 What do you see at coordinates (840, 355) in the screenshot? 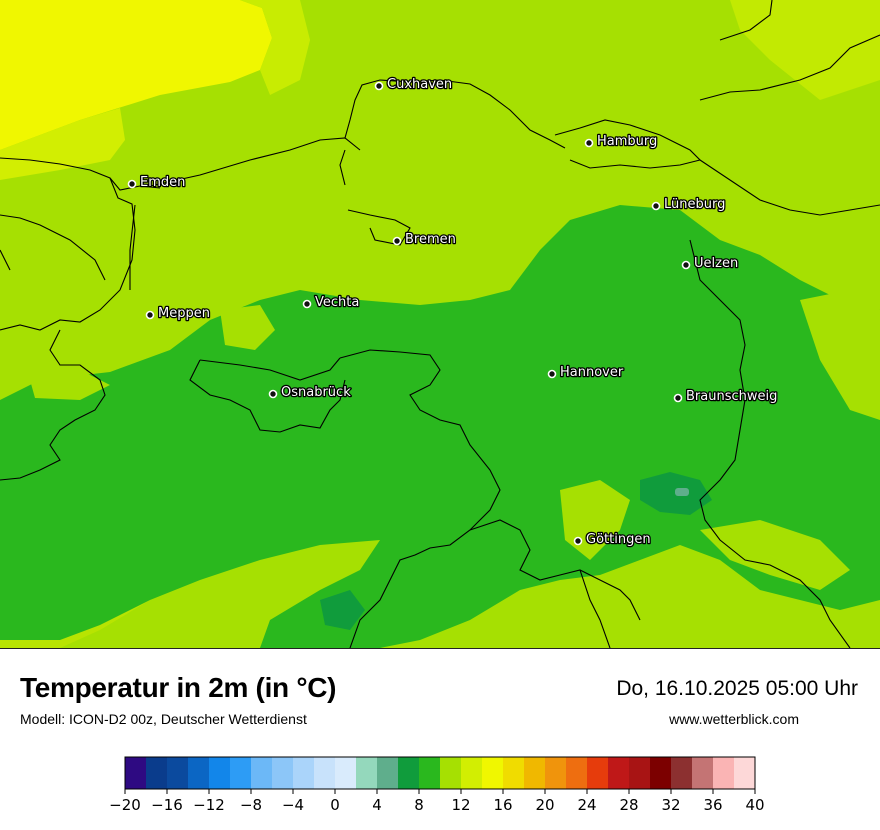
I see `field-light-patch-east` at bounding box center [840, 355].